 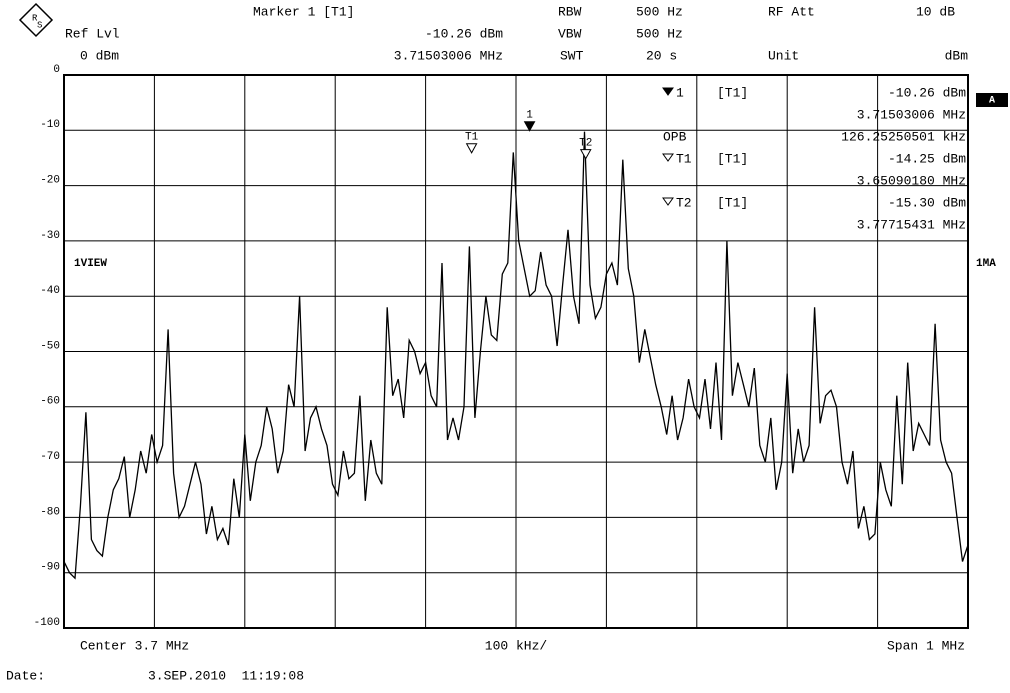 I want to click on span-label: Span 1 MHz, so click(x=926, y=645).